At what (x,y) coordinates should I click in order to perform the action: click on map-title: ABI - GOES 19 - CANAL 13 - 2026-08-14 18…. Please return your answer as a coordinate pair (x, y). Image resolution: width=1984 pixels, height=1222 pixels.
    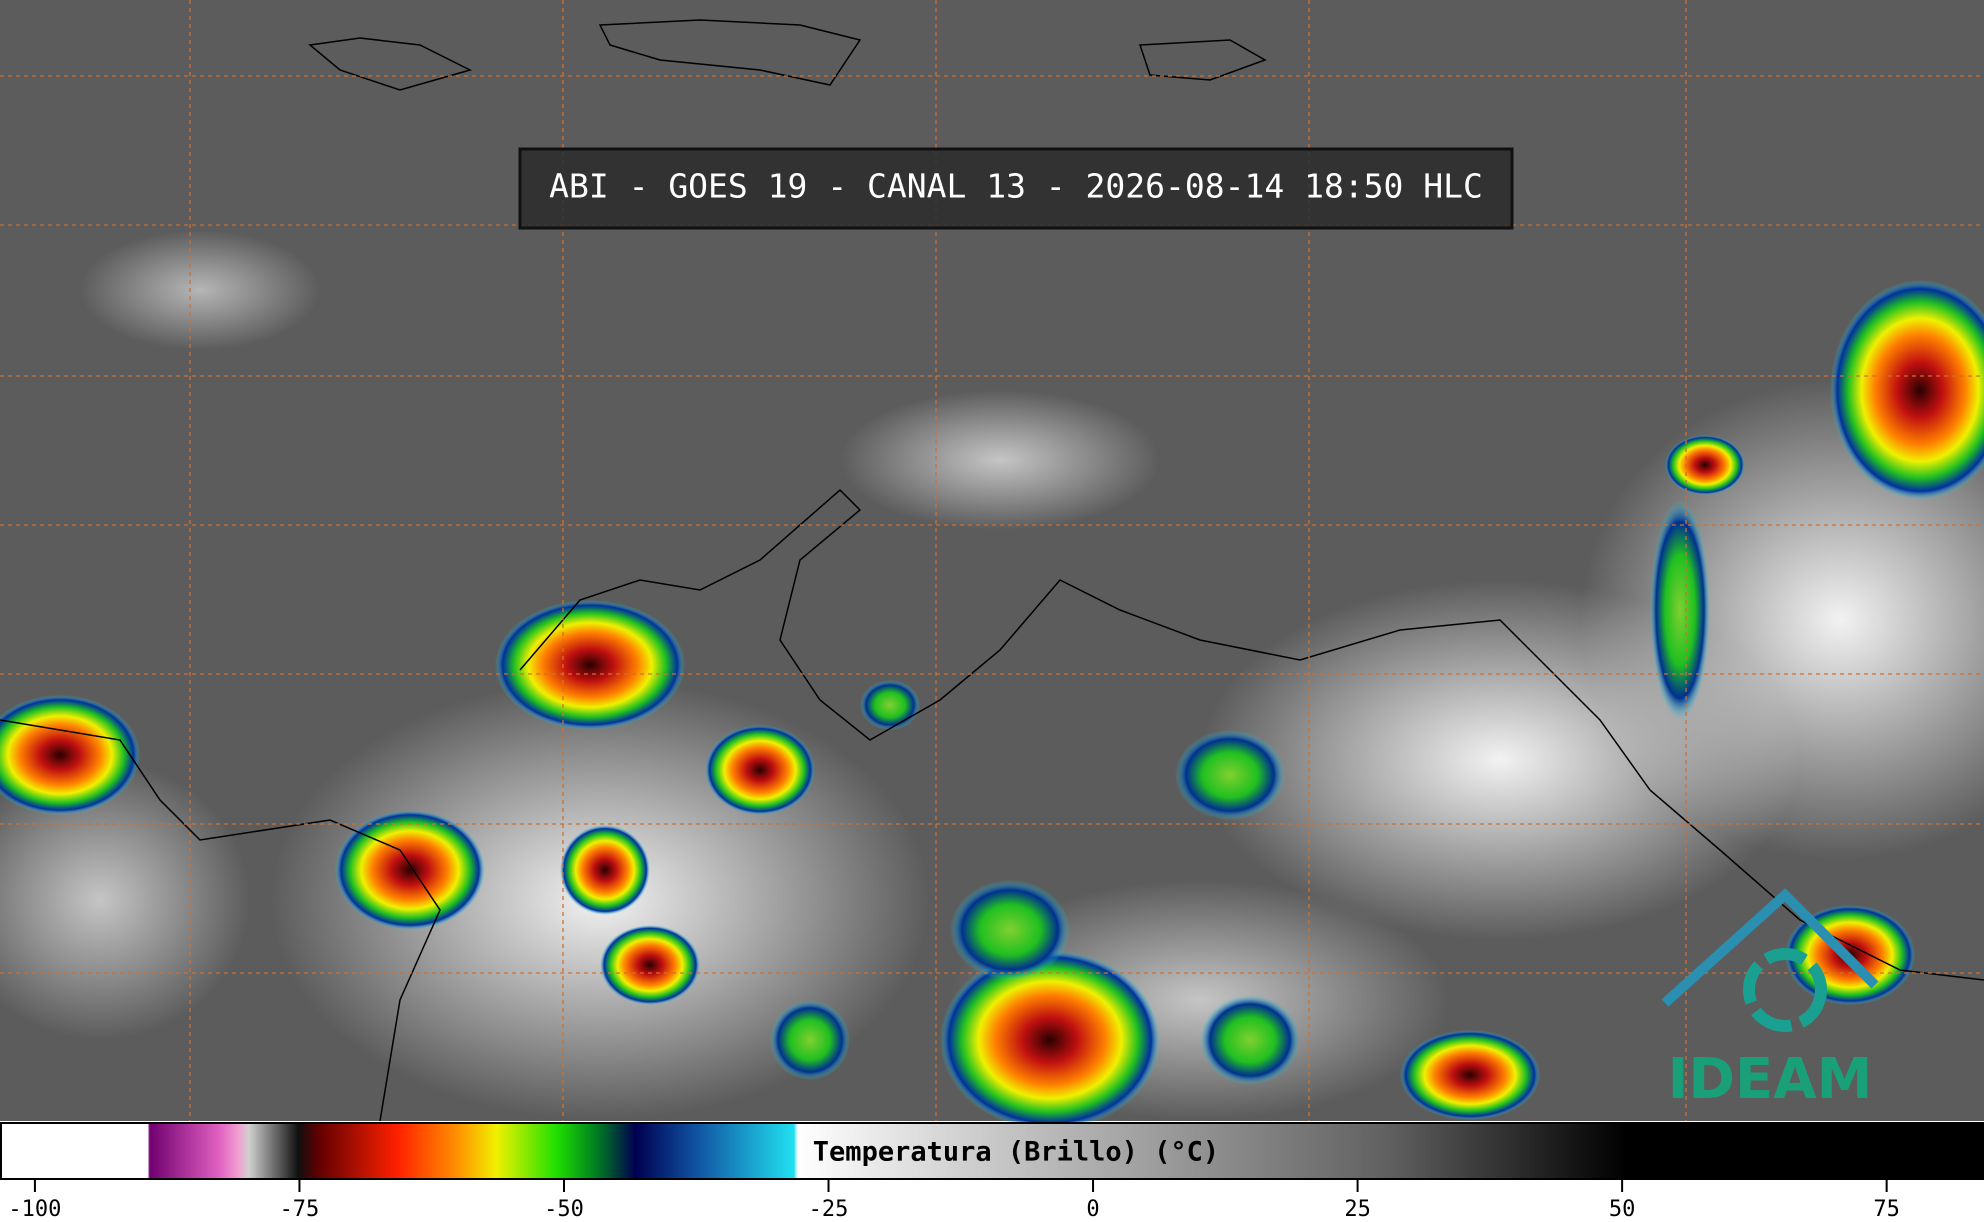
    Looking at the image, I should click on (1016, 186).